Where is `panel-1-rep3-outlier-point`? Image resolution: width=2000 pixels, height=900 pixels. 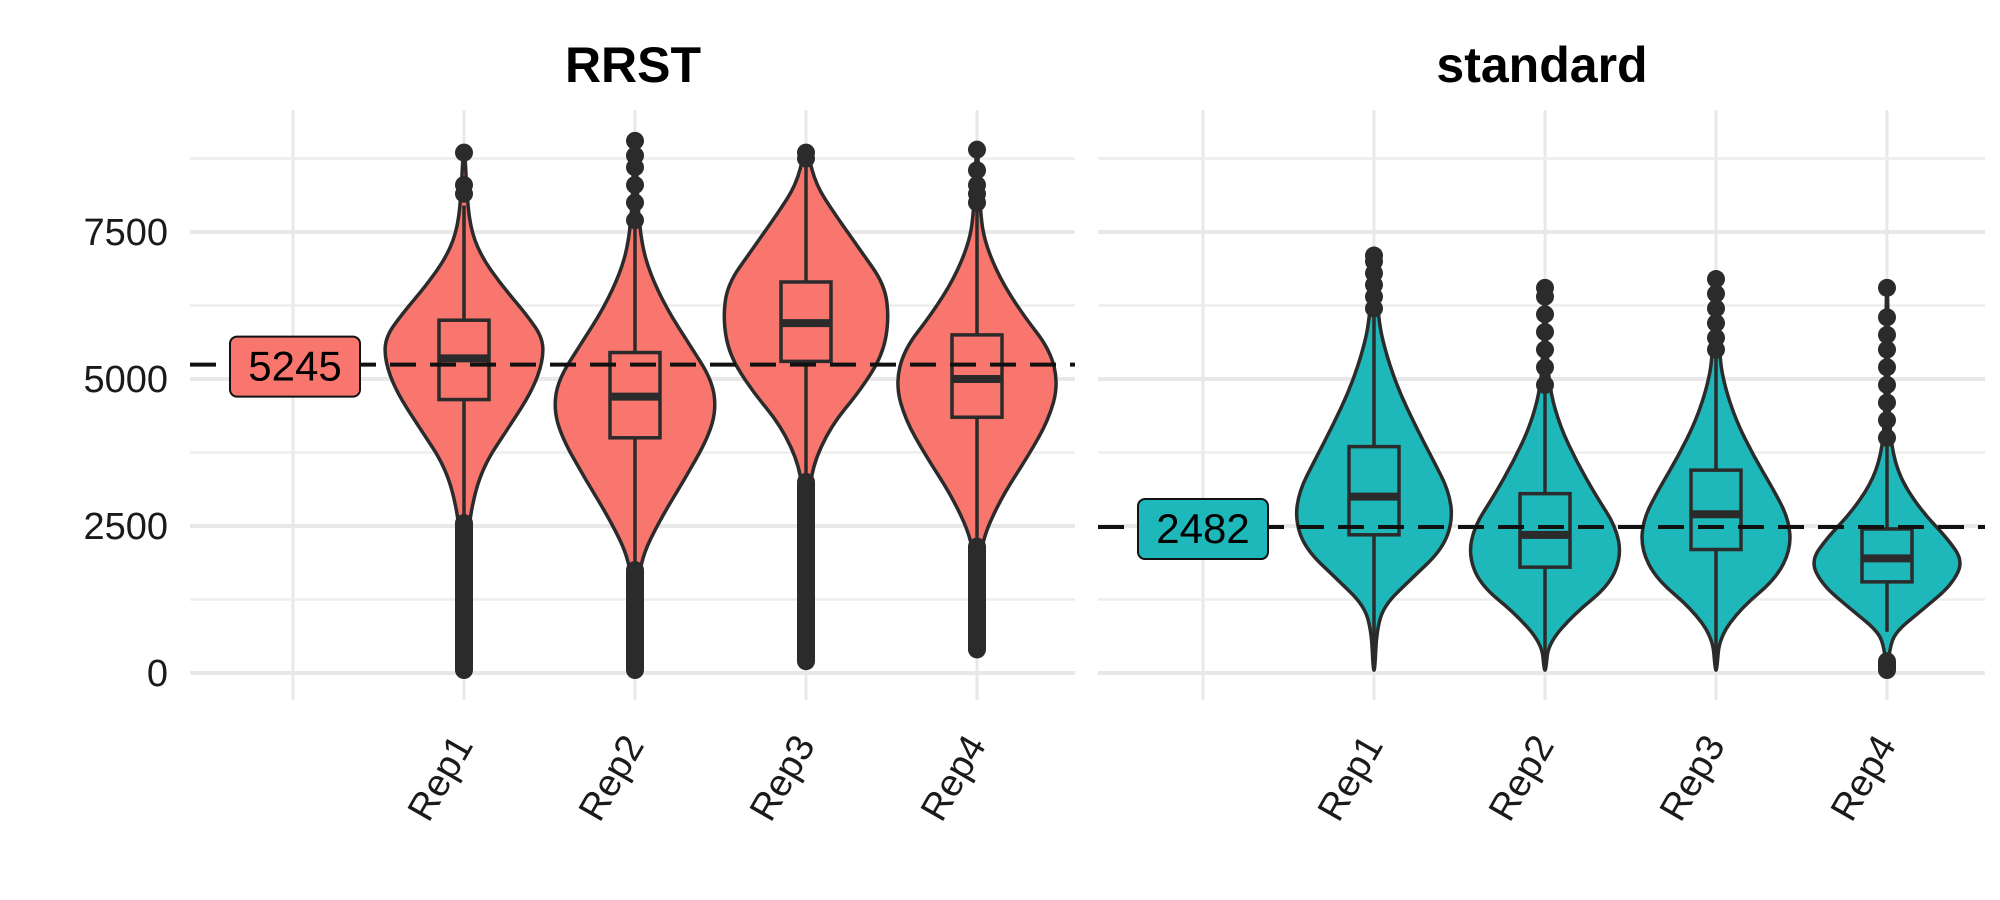
panel-1-rep3-outlier-point is located at coordinates (806, 152).